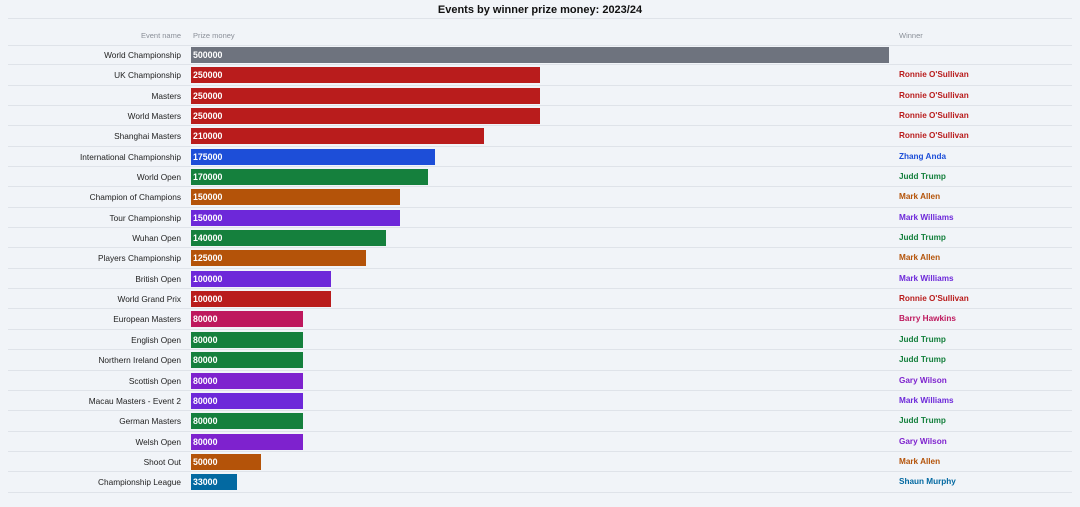 The width and height of the screenshot is (1080, 507). Describe the element at coordinates (313, 156) in the screenshot. I see `prize-bar: 175000` at that location.